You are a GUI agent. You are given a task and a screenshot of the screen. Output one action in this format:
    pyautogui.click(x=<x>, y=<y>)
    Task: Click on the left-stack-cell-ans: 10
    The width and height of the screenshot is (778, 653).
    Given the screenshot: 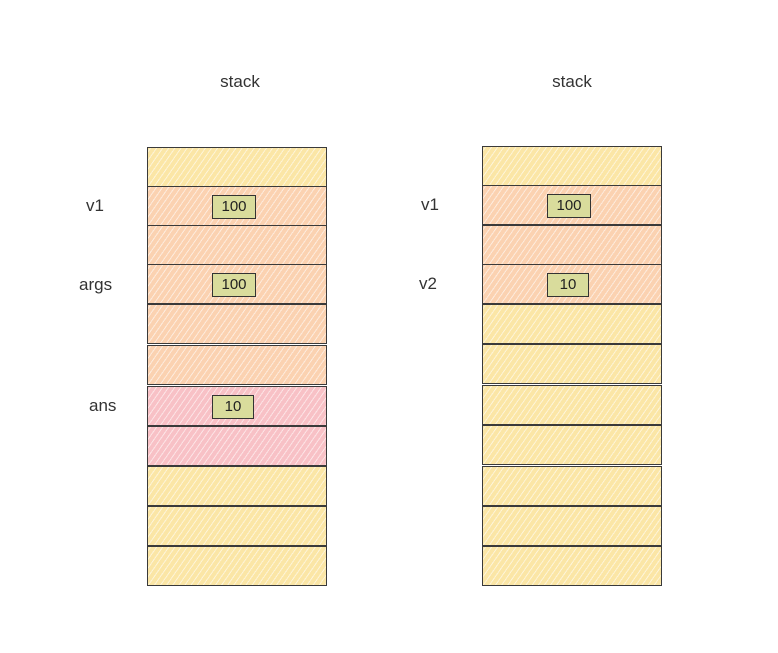 What is the action you would take?
    pyautogui.click(x=237, y=406)
    